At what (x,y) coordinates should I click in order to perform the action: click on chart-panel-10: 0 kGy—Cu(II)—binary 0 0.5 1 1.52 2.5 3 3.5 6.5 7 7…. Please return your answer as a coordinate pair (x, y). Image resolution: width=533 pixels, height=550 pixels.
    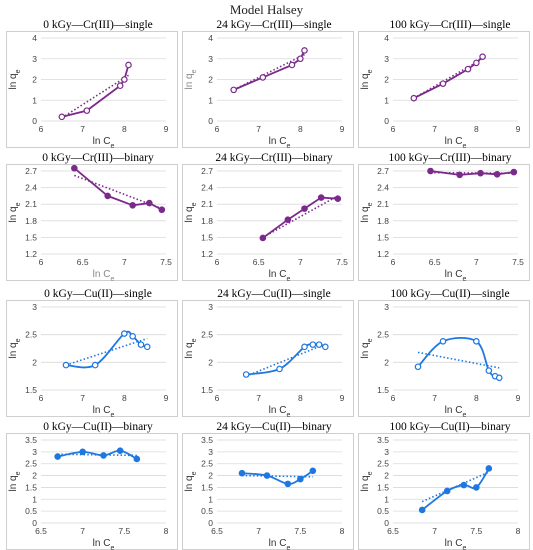
    Looking at the image, I should click on (92, 485).